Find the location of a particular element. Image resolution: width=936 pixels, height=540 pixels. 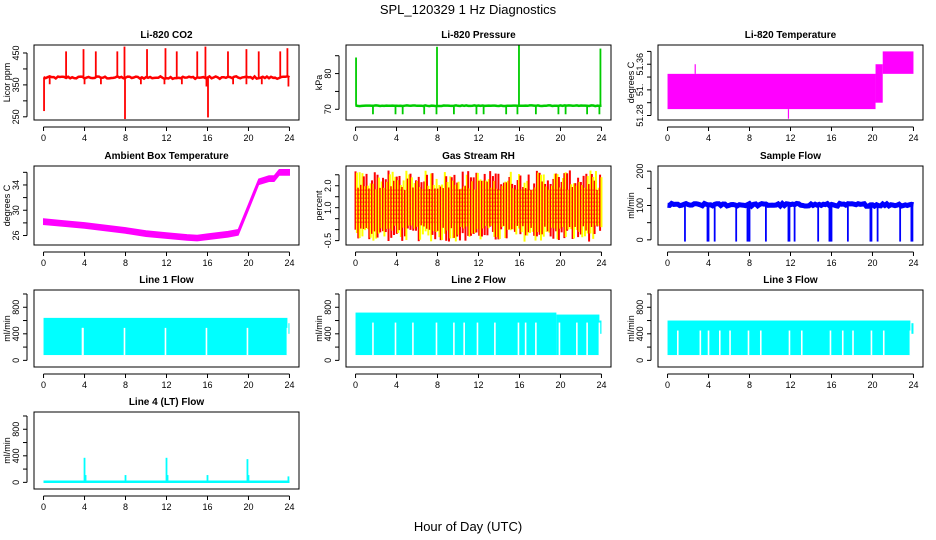

panel-title: Line 4 (LT) Flow is located at coordinates (167, 402).